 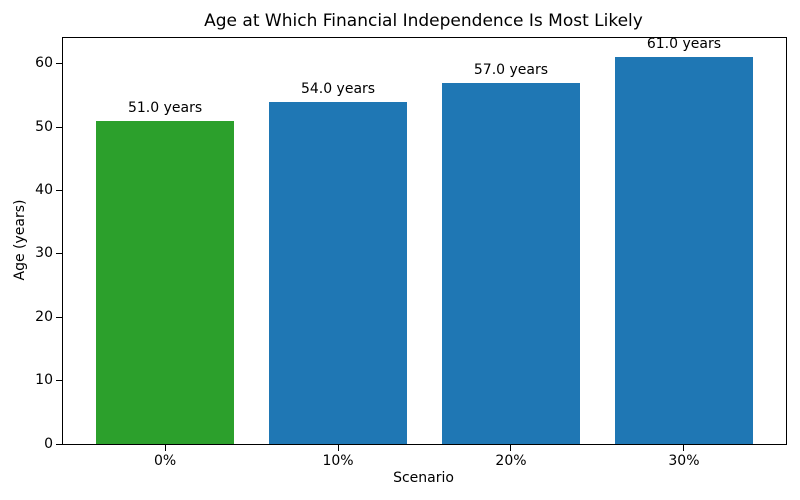 What do you see at coordinates (511, 461) in the screenshot?
I see `x-tick-label: 20%` at bounding box center [511, 461].